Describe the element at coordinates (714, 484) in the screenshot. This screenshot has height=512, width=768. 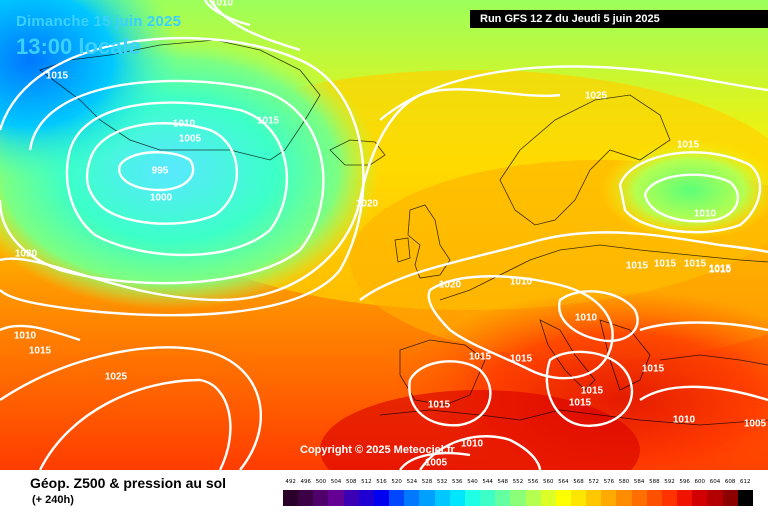
I see `scale-value-label: 604` at that location.